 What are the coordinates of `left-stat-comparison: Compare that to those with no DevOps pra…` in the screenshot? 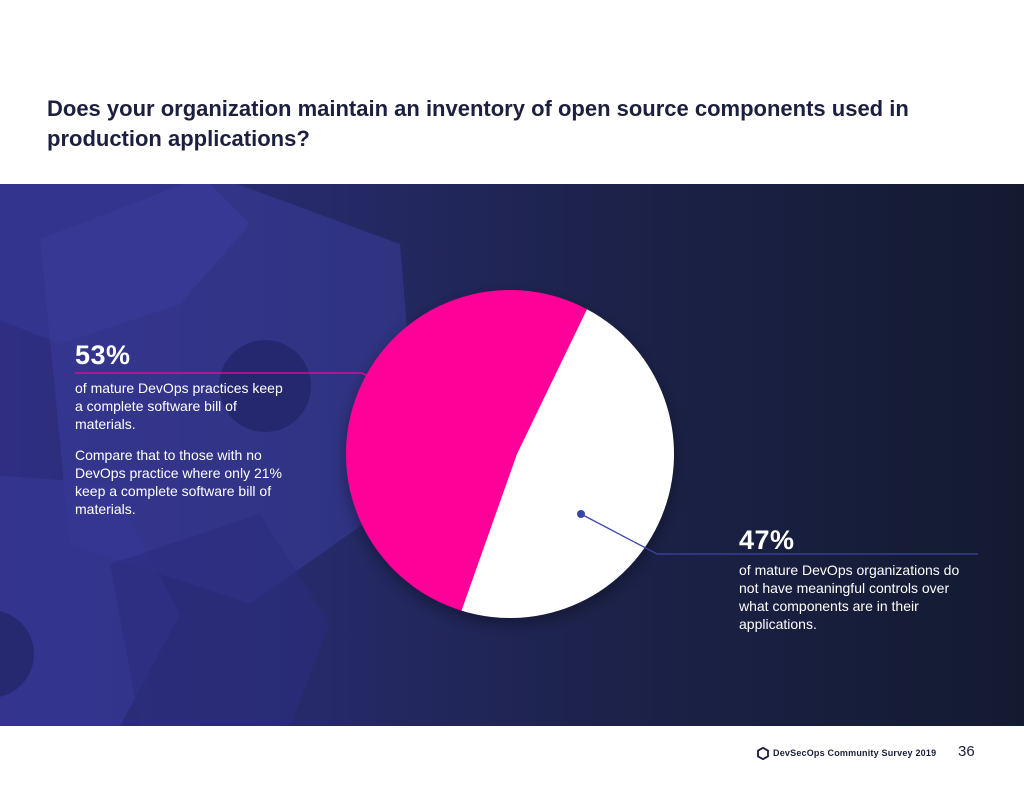 It's located at (178, 482).